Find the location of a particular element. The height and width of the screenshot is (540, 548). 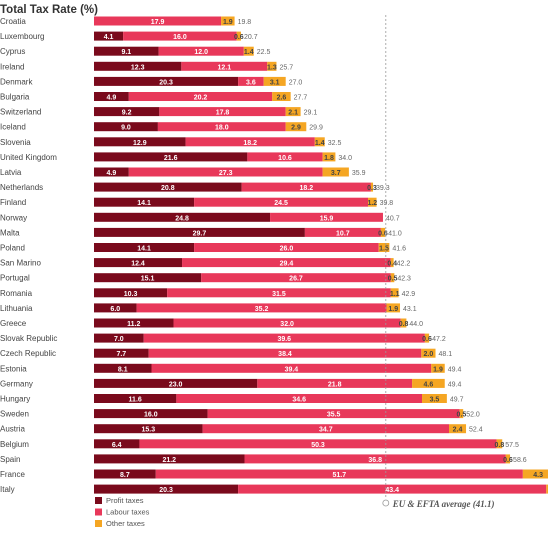

legend-swatch is located at coordinates (98, 523).